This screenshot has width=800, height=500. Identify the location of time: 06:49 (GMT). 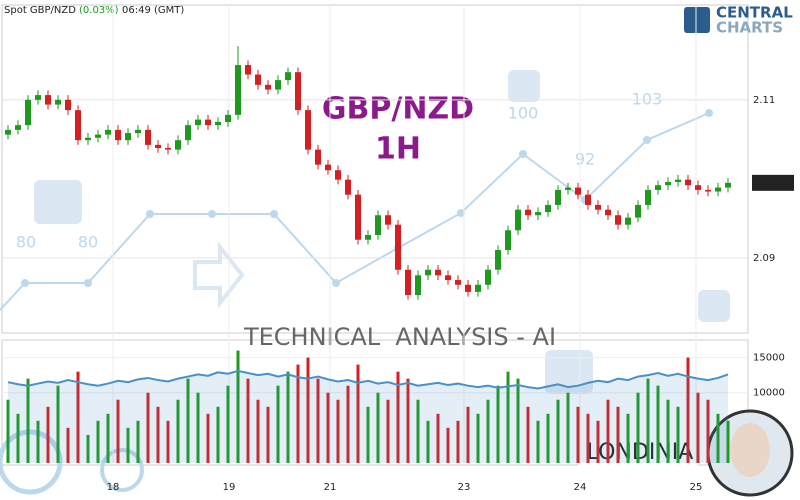
(153, 10).